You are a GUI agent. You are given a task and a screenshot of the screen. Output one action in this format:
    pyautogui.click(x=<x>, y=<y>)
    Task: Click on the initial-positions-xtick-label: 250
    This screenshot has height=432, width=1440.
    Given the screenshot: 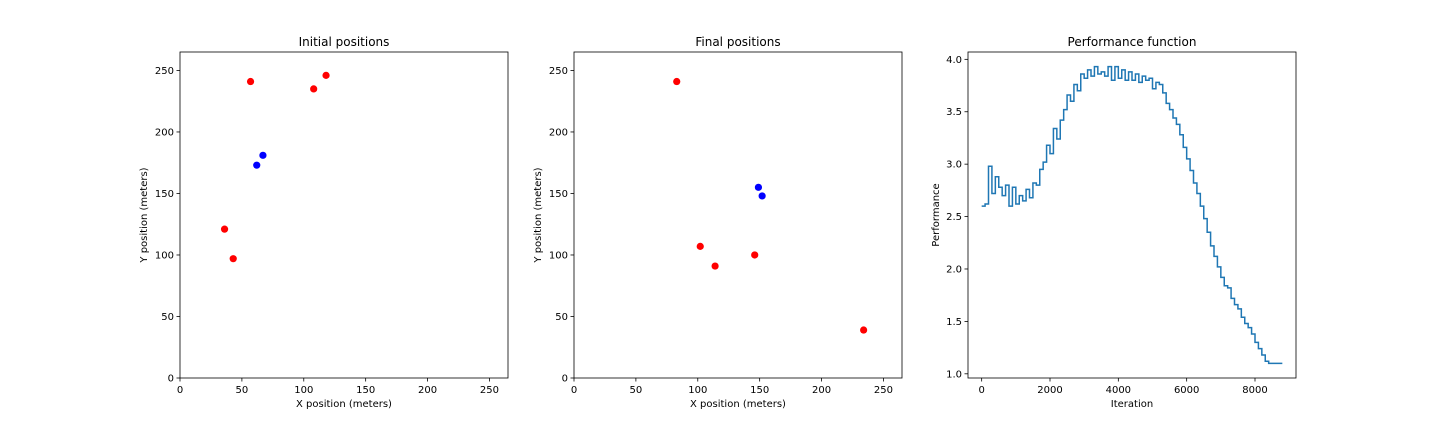 What is the action you would take?
    pyautogui.click(x=489, y=390)
    